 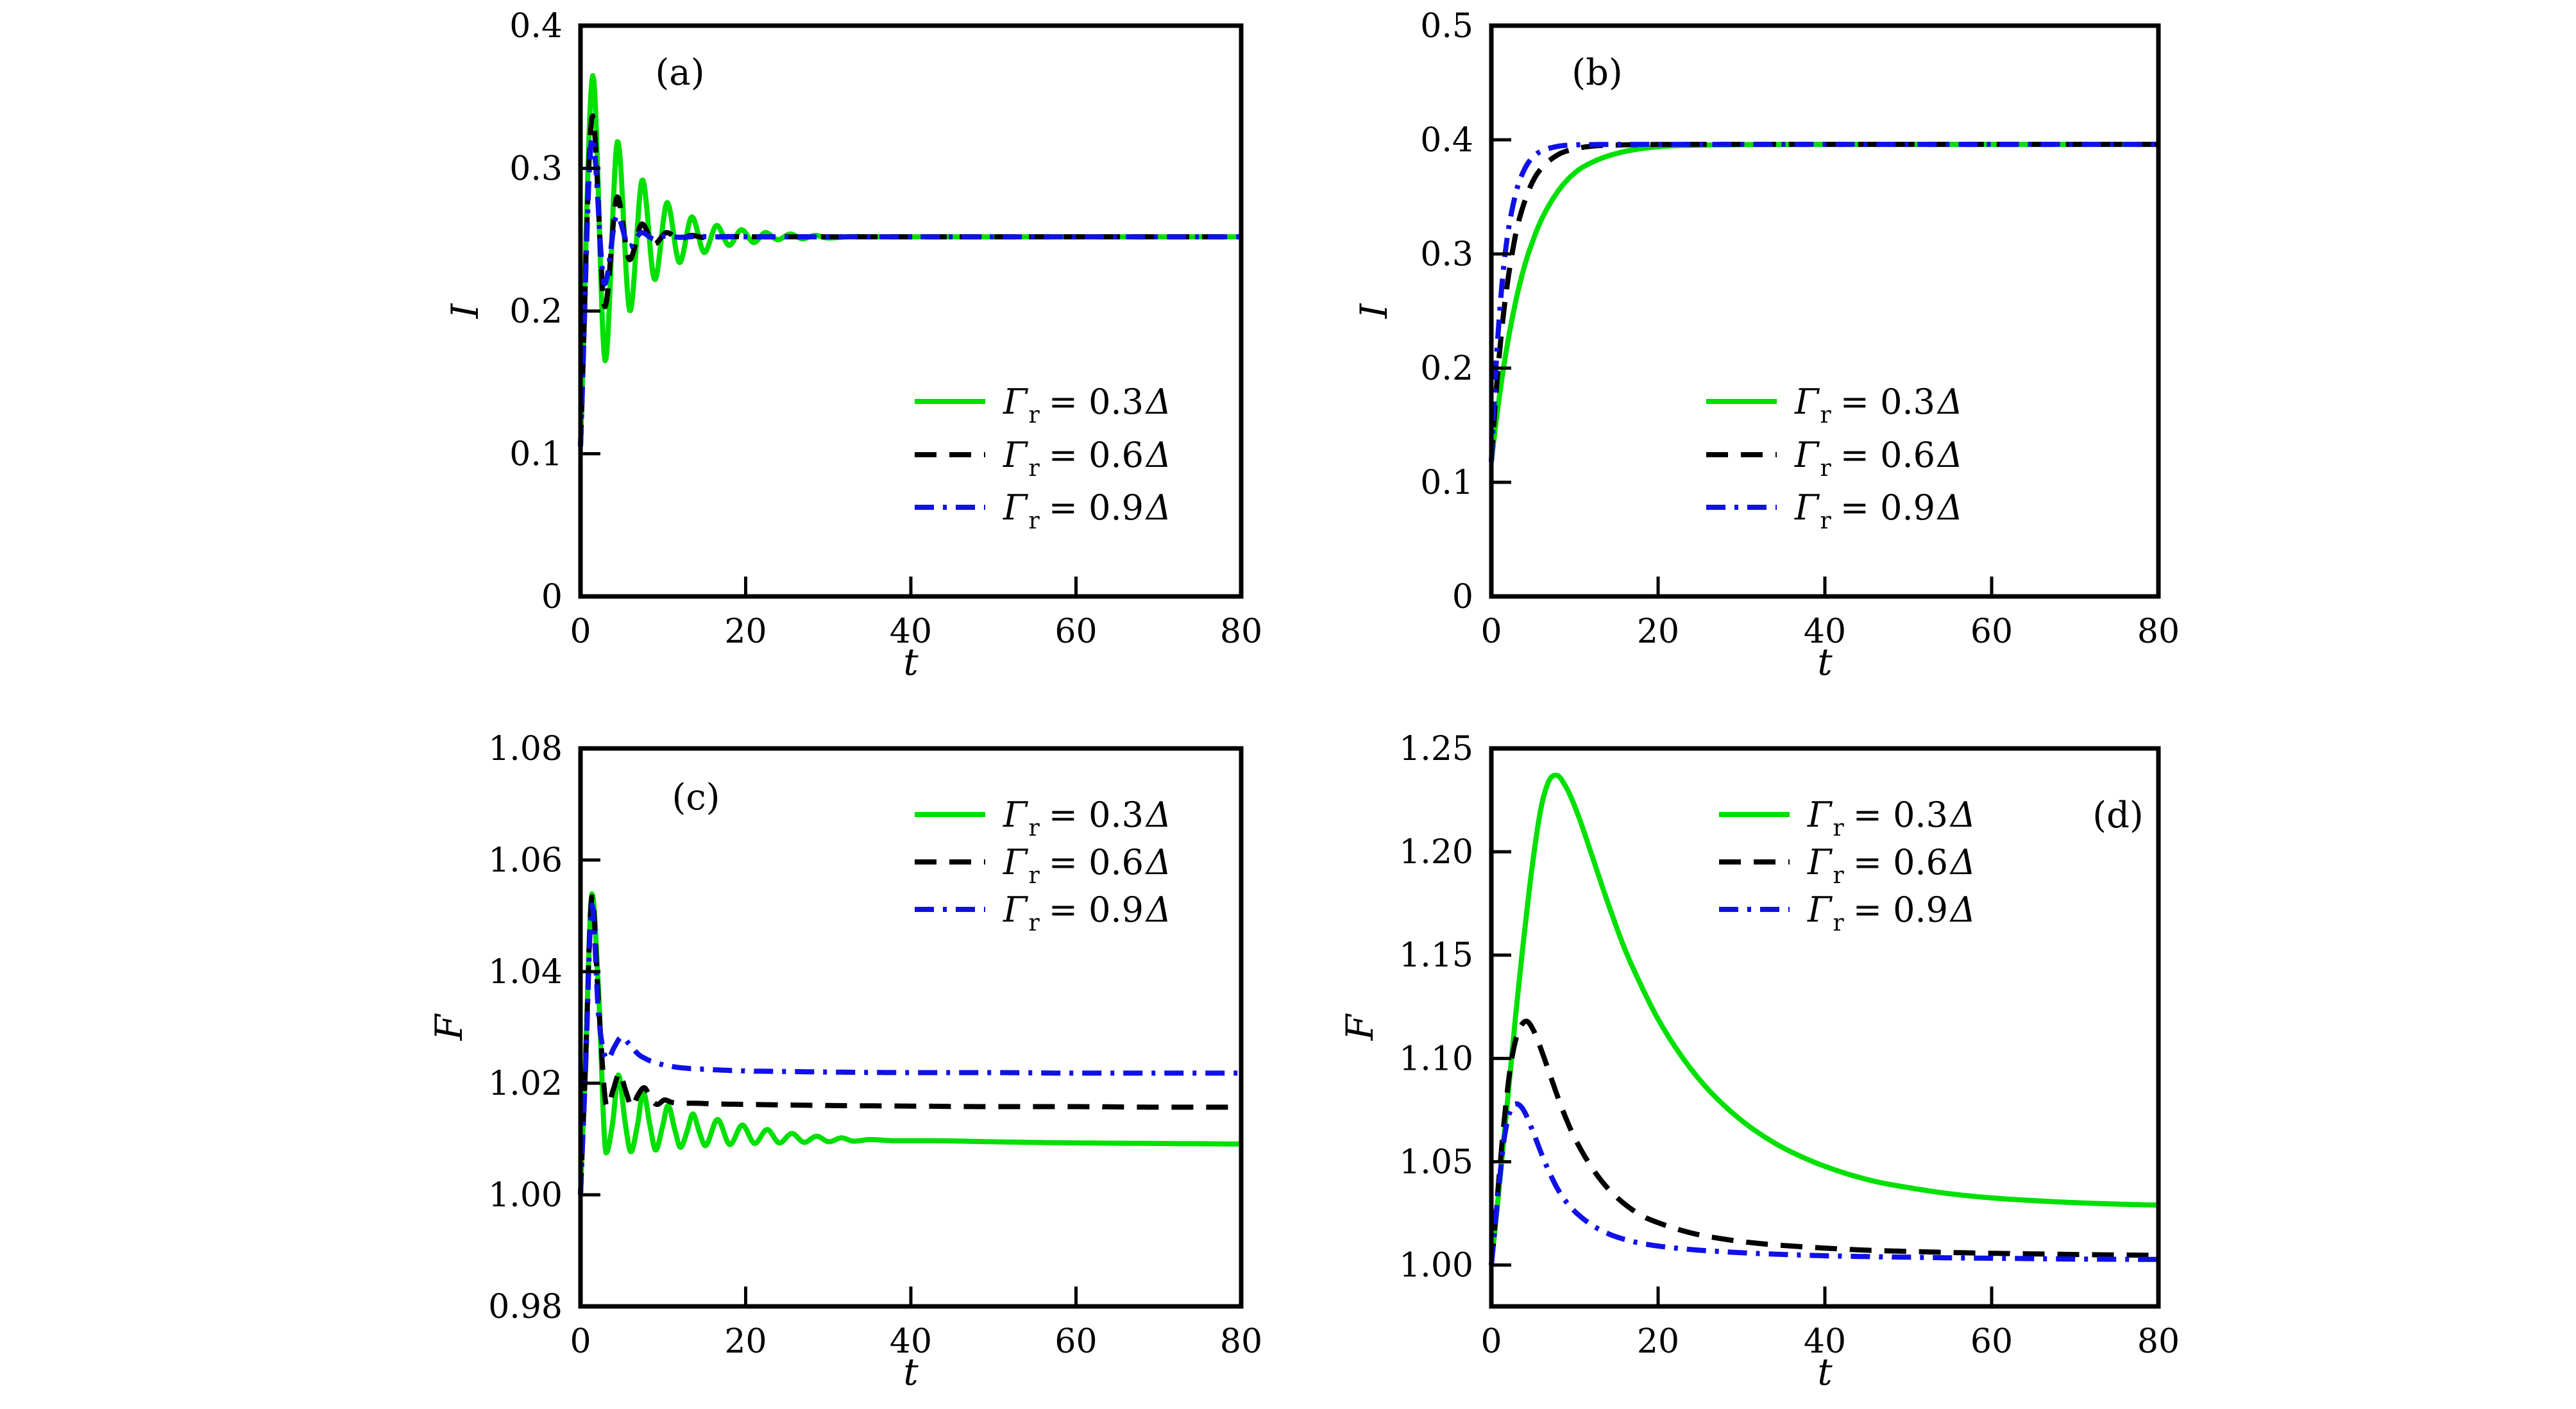 I want to click on ytick-label-b: 0, so click(x=1462, y=597).